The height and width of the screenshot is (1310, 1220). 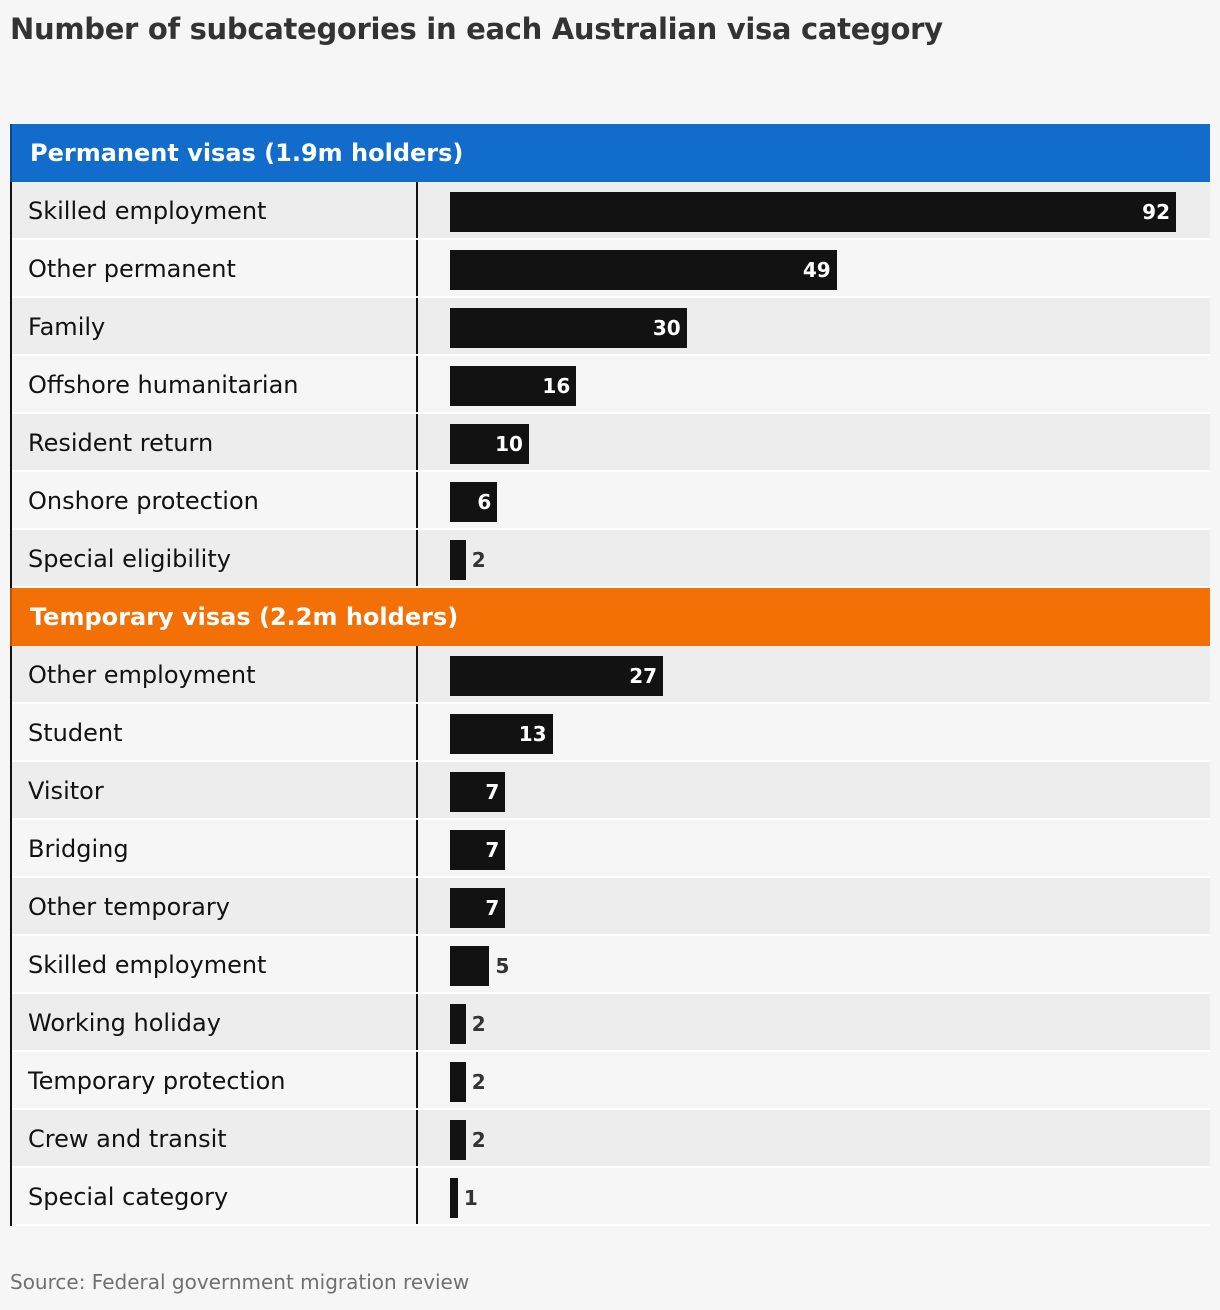 What do you see at coordinates (814, 675) in the screenshot?
I see `bar-area: 27` at bounding box center [814, 675].